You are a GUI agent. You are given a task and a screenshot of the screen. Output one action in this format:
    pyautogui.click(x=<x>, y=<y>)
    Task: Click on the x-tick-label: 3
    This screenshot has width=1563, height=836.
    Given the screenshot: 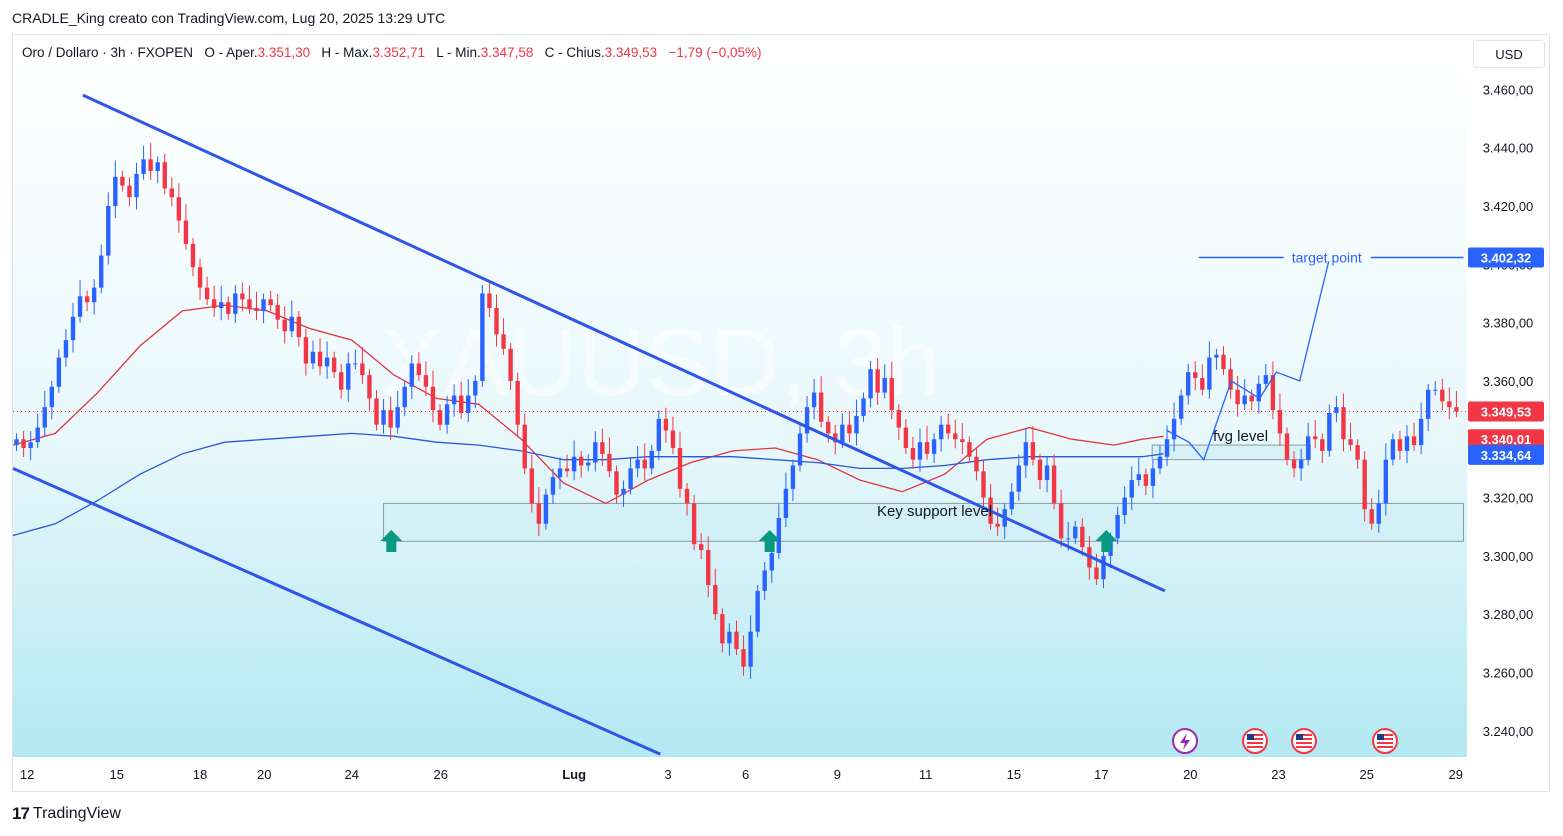 What is the action you would take?
    pyautogui.click(x=667, y=774)
    